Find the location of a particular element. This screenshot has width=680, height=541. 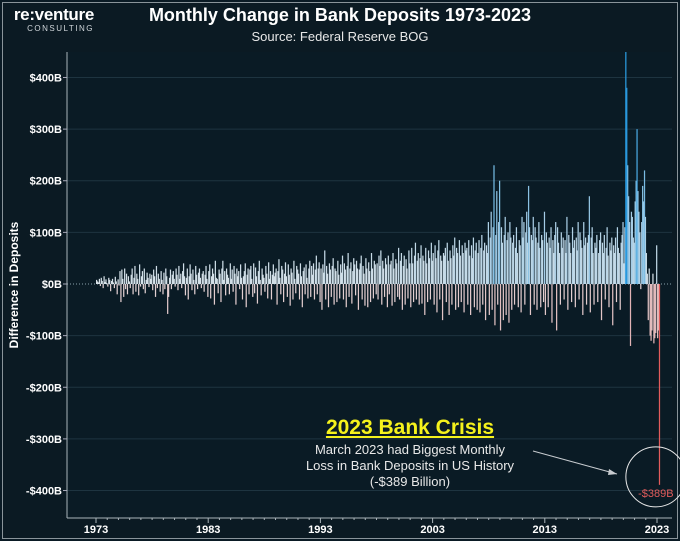

annotation-line: (-$389 Billion) is located at coordinates (410, 481).